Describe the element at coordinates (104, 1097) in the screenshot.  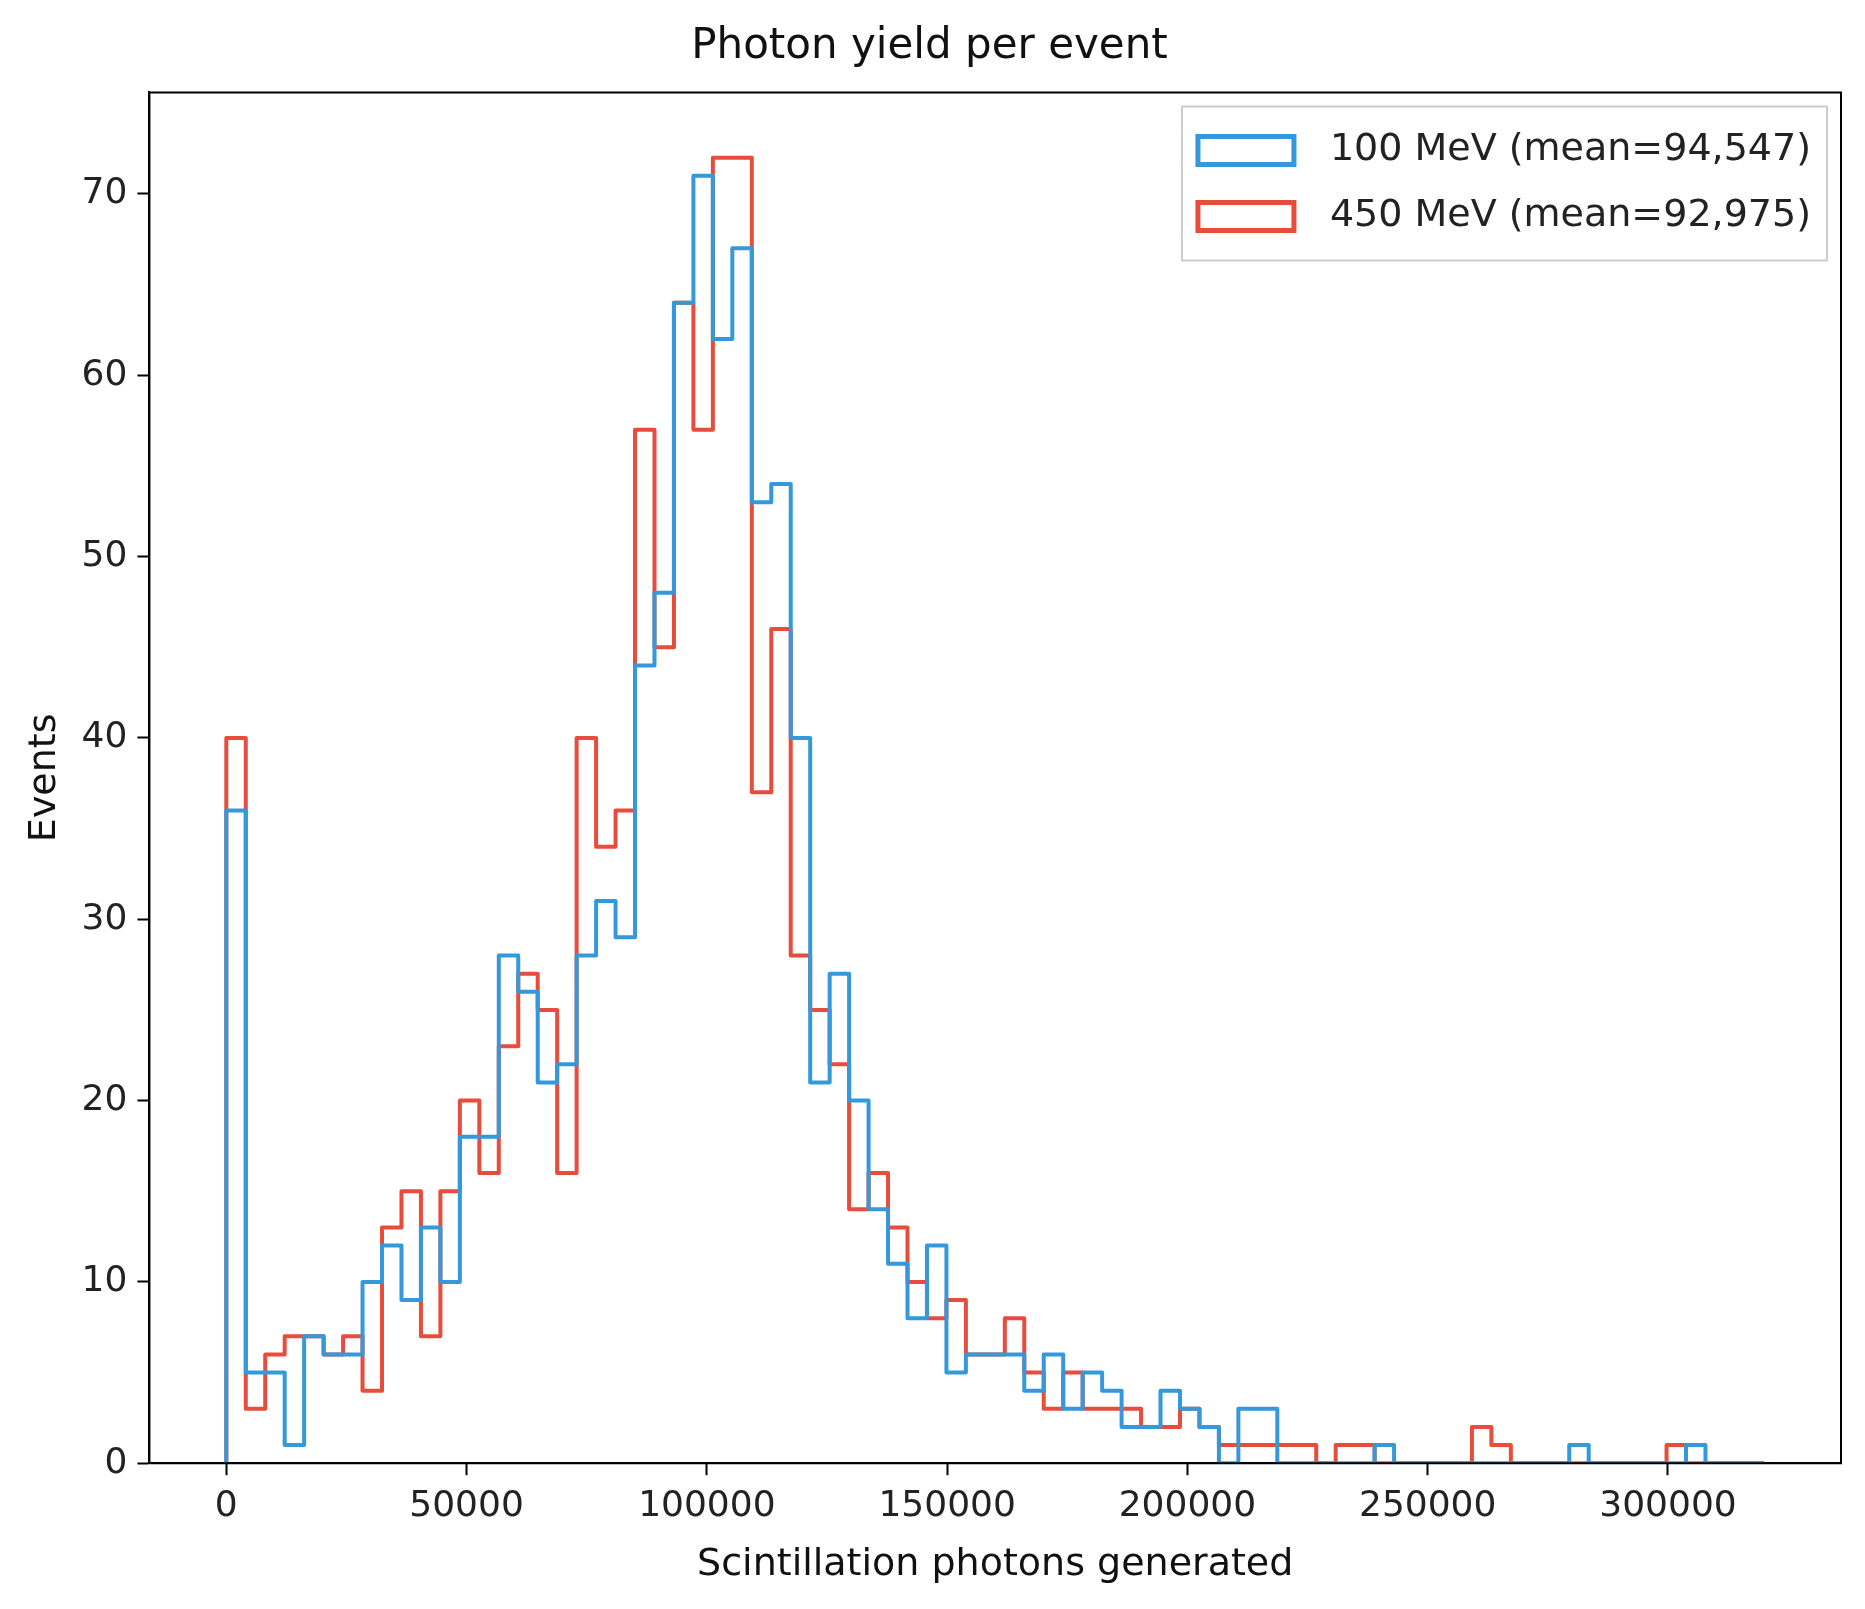
I see `y-tick-label: 20` at that location.